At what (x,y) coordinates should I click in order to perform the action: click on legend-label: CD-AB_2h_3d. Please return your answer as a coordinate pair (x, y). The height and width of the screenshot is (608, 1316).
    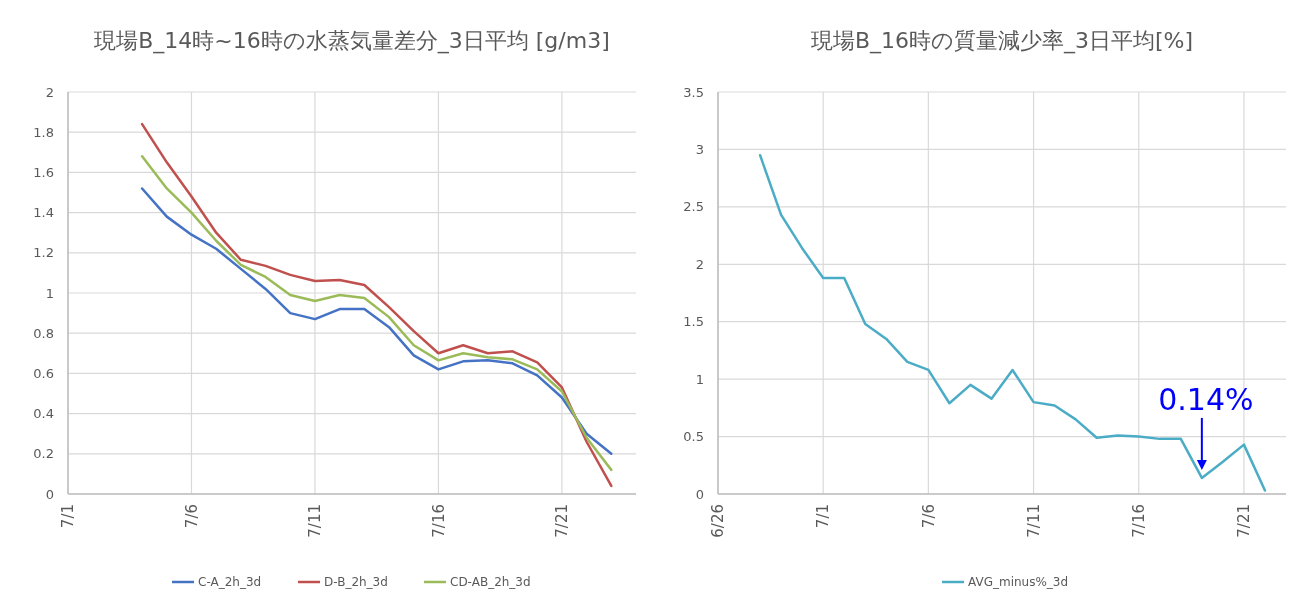
    Looking at the image, I should click on (490, 582).